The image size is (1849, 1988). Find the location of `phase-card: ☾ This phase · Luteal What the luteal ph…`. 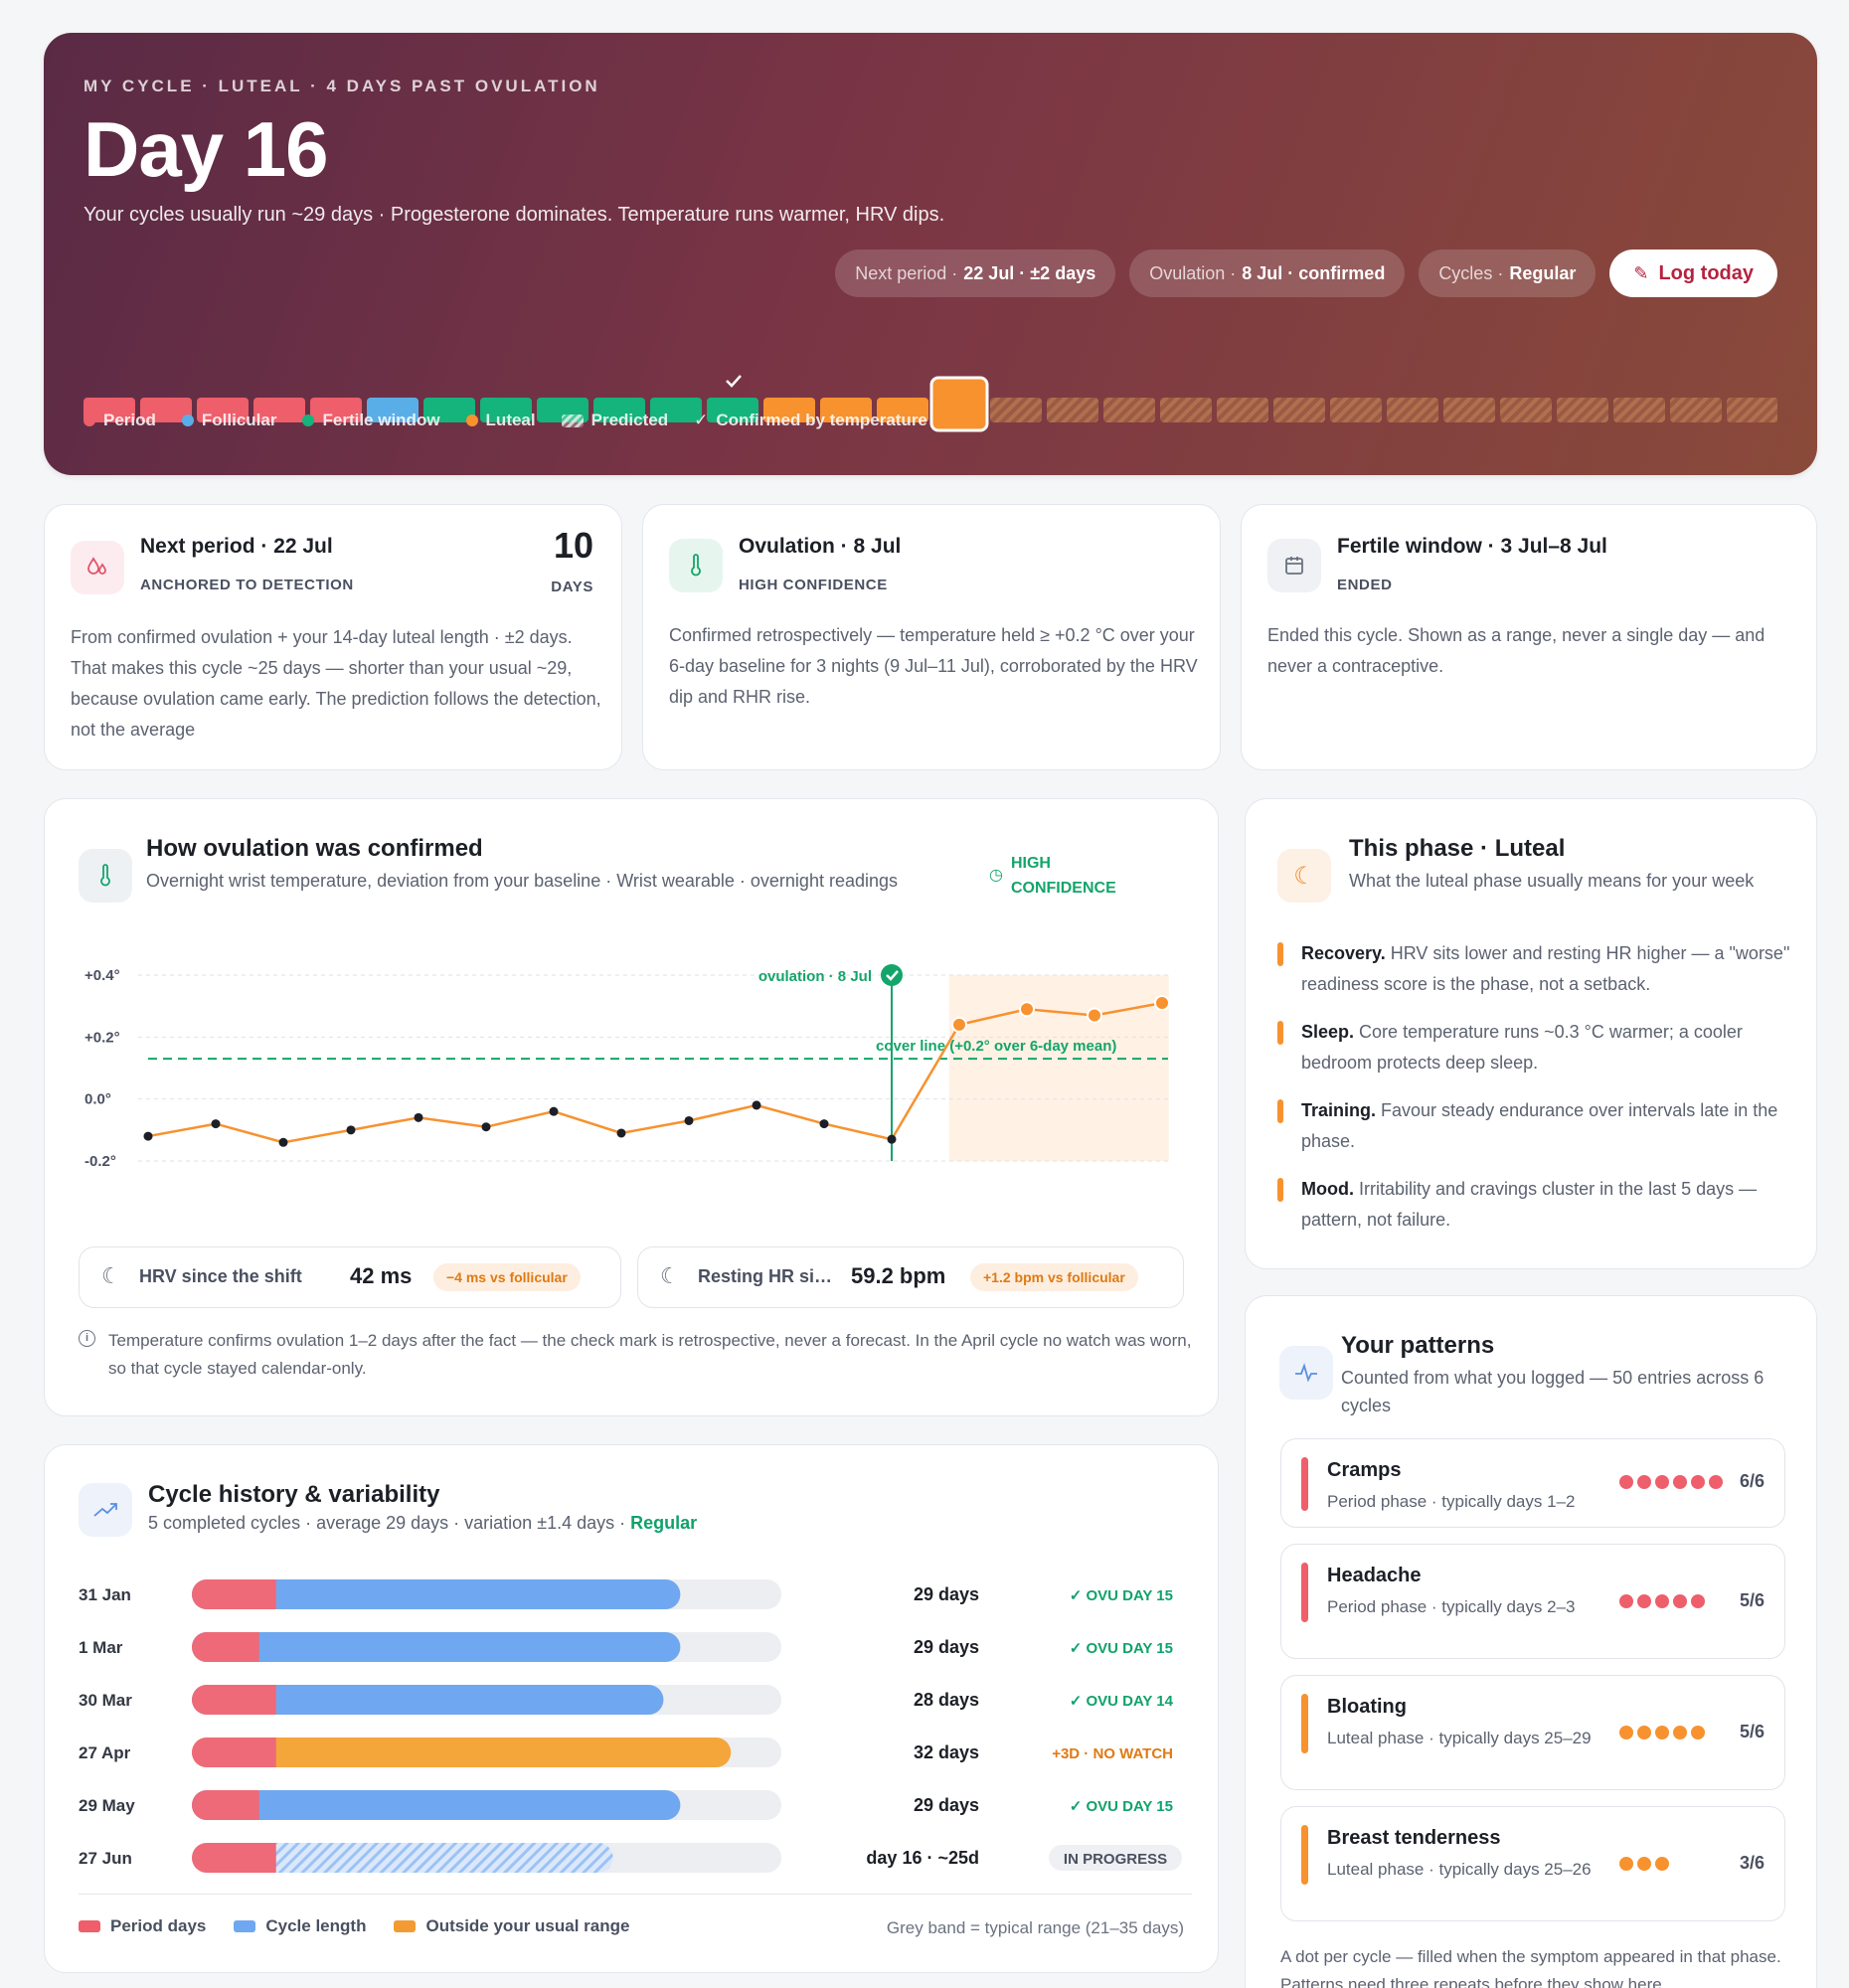

phase-card: ☾ This phase · Luteal What the luteal ph… is located at coordinates (1531, 1033).